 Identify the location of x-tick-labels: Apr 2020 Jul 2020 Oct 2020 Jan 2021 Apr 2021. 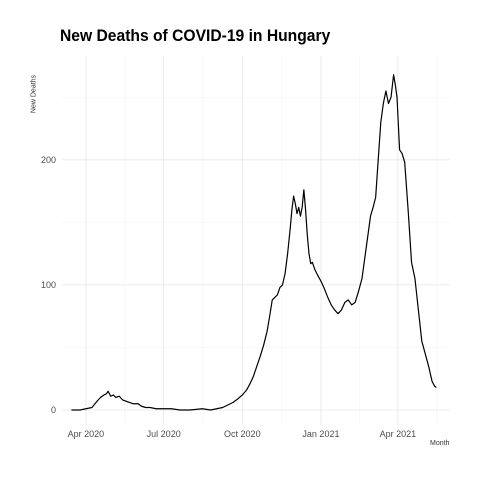
(242, 434).